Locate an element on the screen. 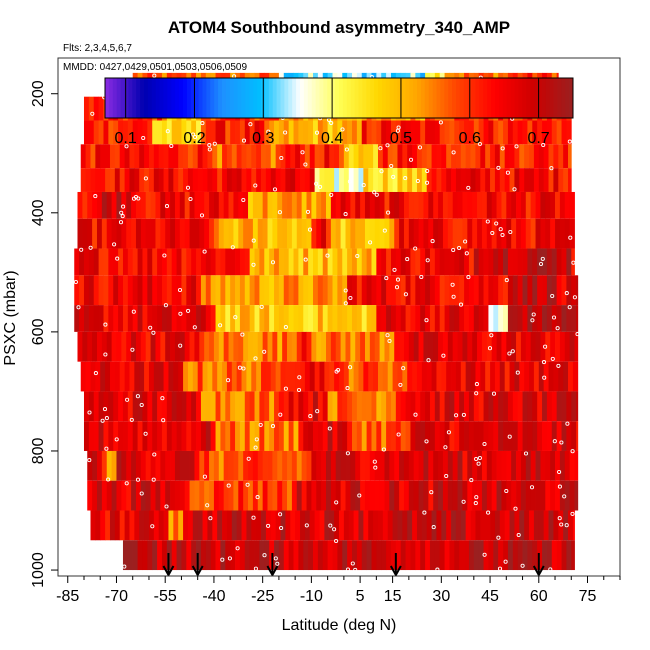  x-tick-label: -85 is located at coordinates (67, 596).